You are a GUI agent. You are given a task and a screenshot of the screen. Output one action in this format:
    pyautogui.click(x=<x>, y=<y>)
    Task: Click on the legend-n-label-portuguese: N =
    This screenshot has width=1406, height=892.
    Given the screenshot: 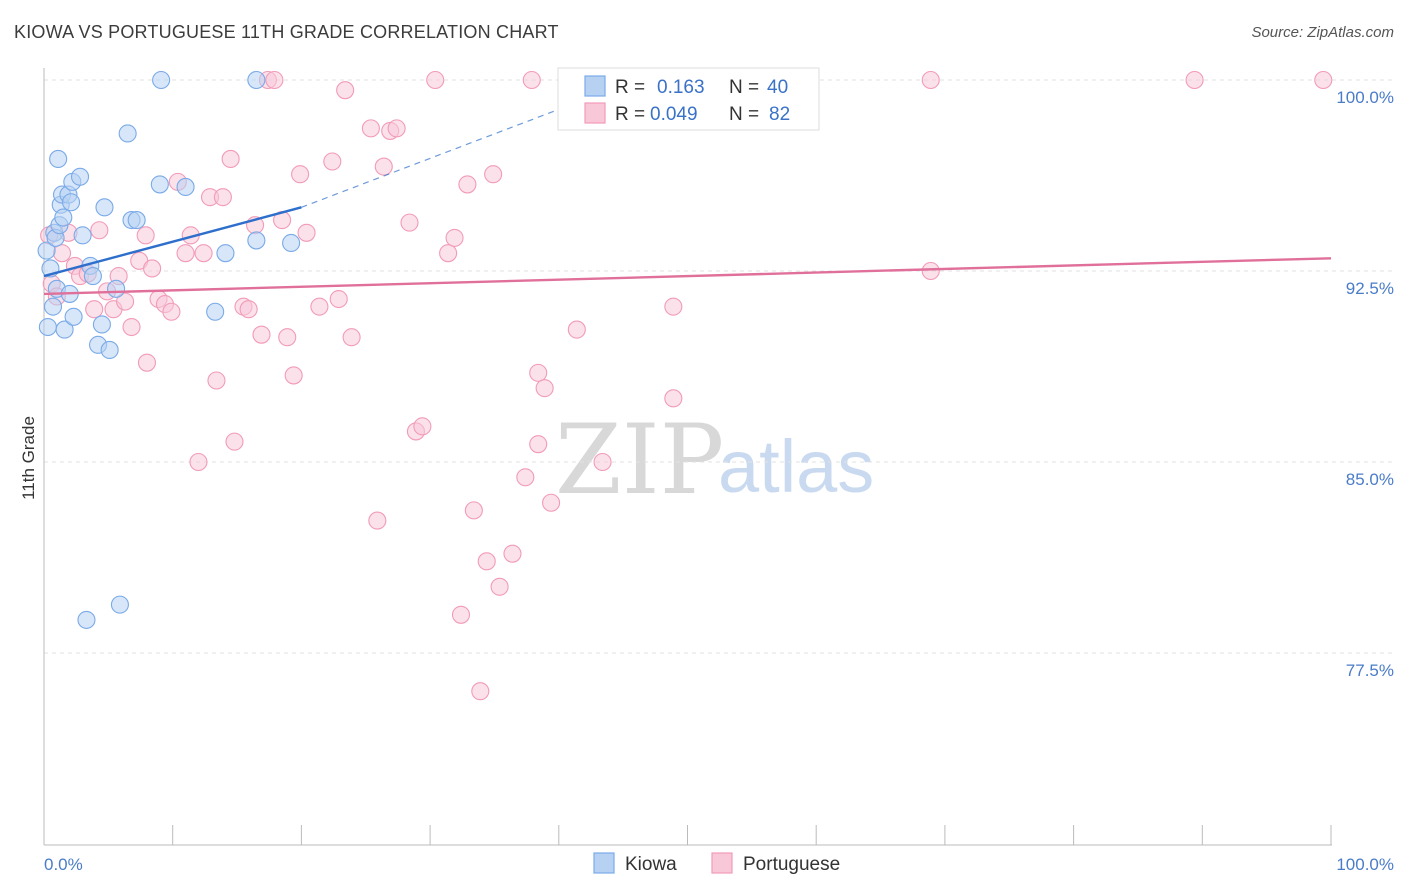 What is the action you would take?
    pyautogui.click(x=744, y=114)
    